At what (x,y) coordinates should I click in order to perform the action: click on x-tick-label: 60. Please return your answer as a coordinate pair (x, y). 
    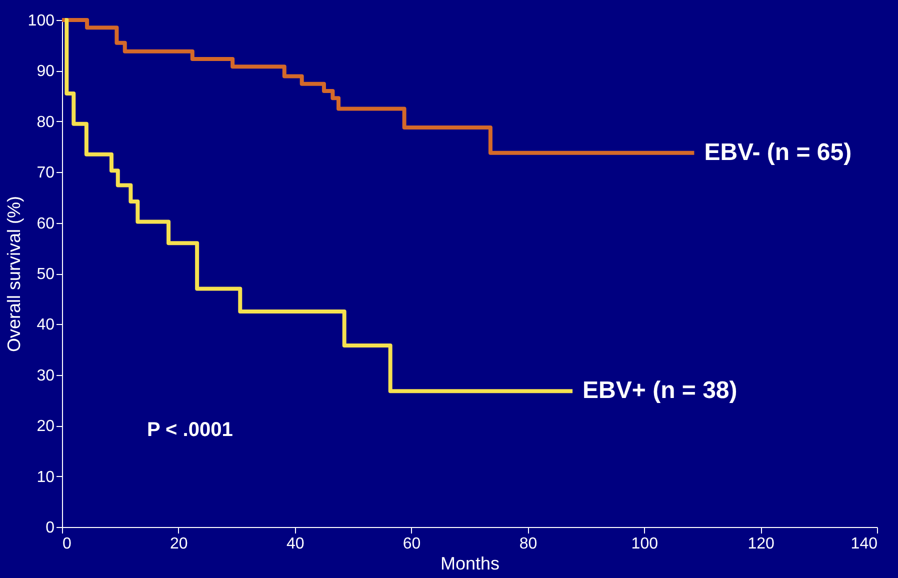
    Looking at the image, I should click on (411, 544).